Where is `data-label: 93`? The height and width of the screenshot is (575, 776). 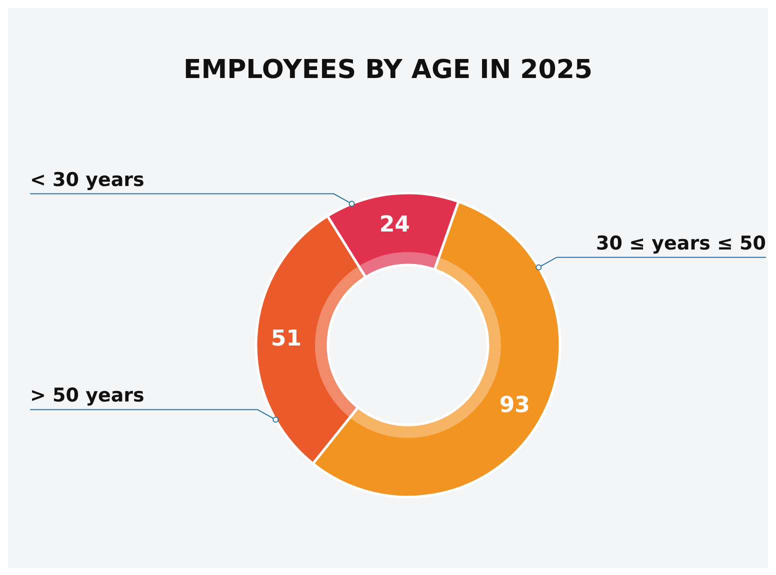 data-label: 93 is located at coordinates (514, 405).